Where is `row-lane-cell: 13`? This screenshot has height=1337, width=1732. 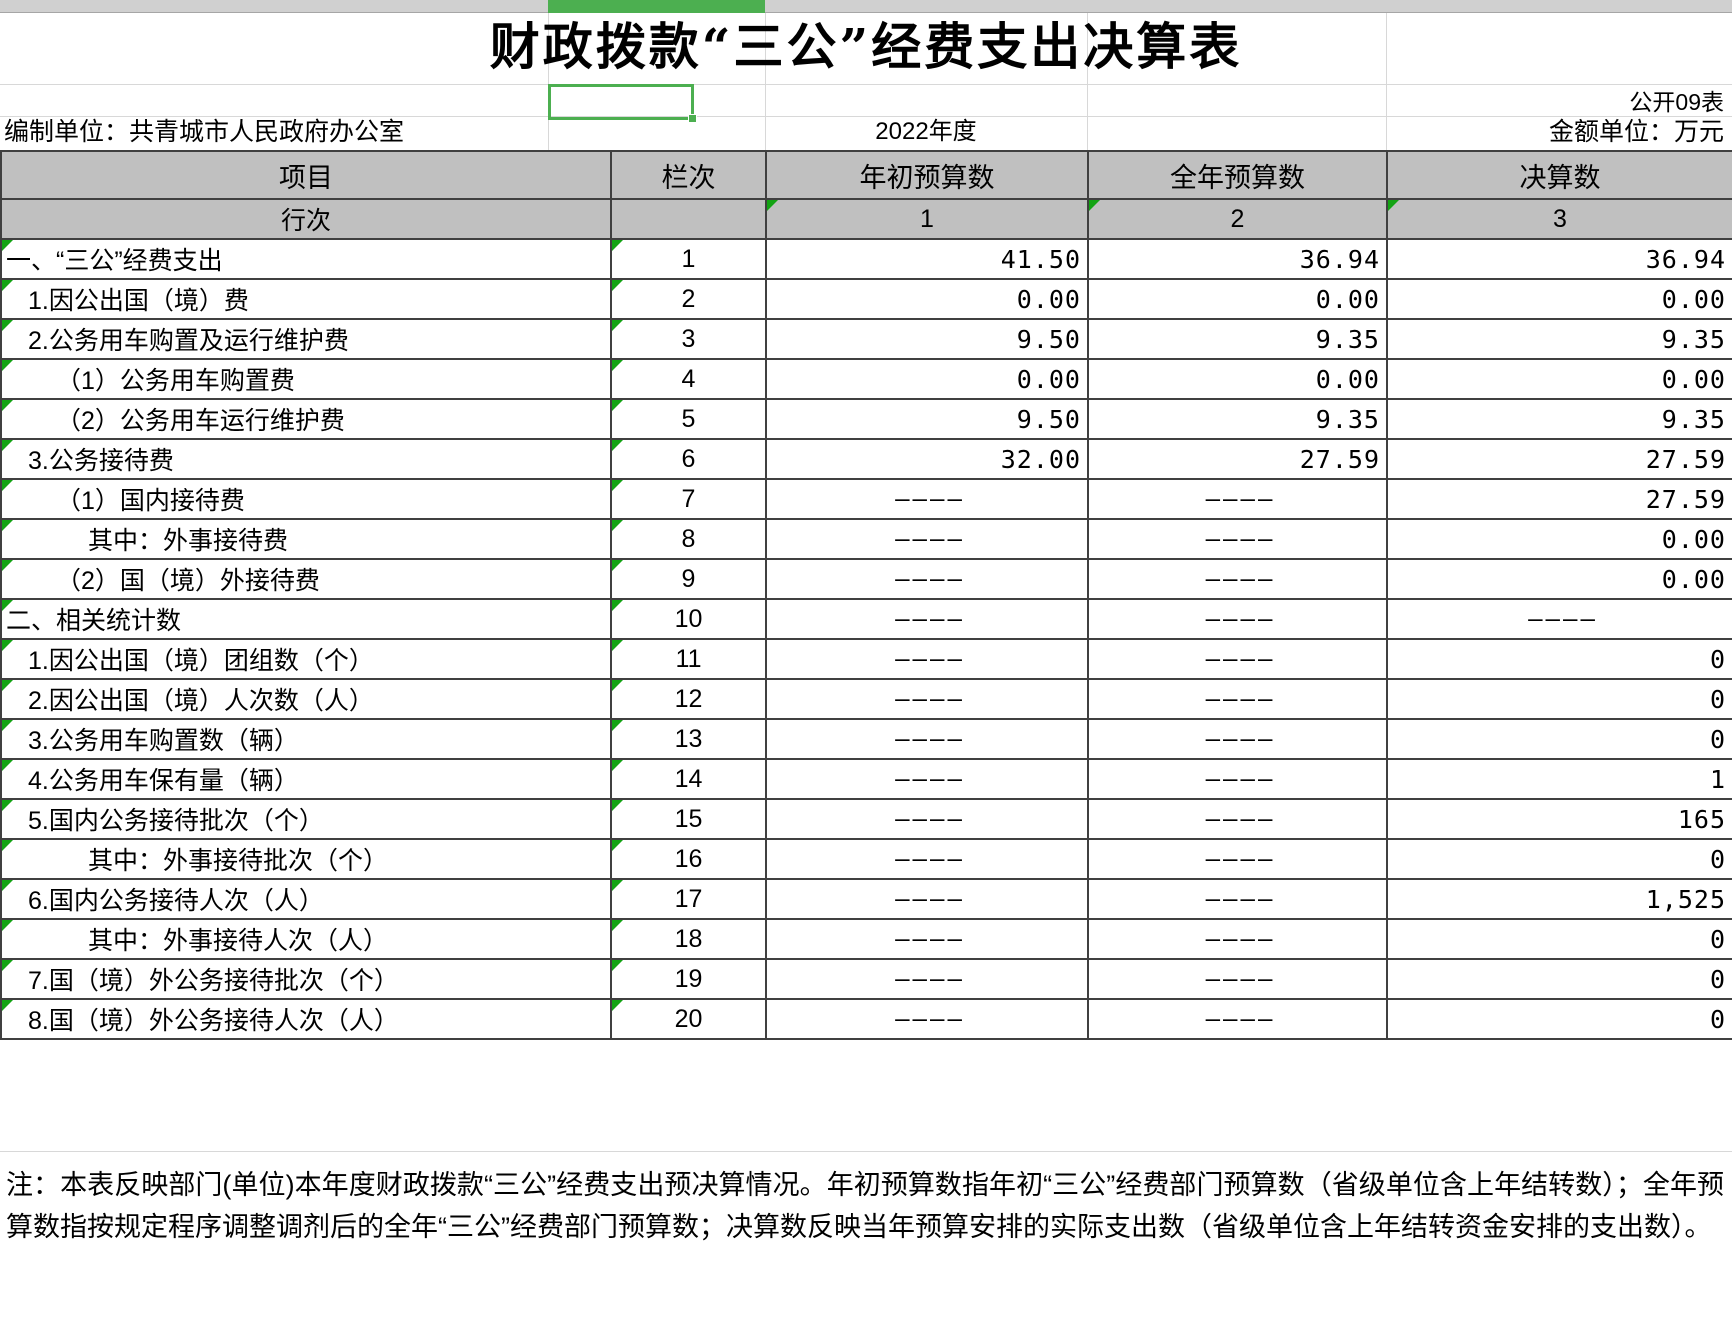
row-lane-cell: 13 is located at coordinates (688, 739).